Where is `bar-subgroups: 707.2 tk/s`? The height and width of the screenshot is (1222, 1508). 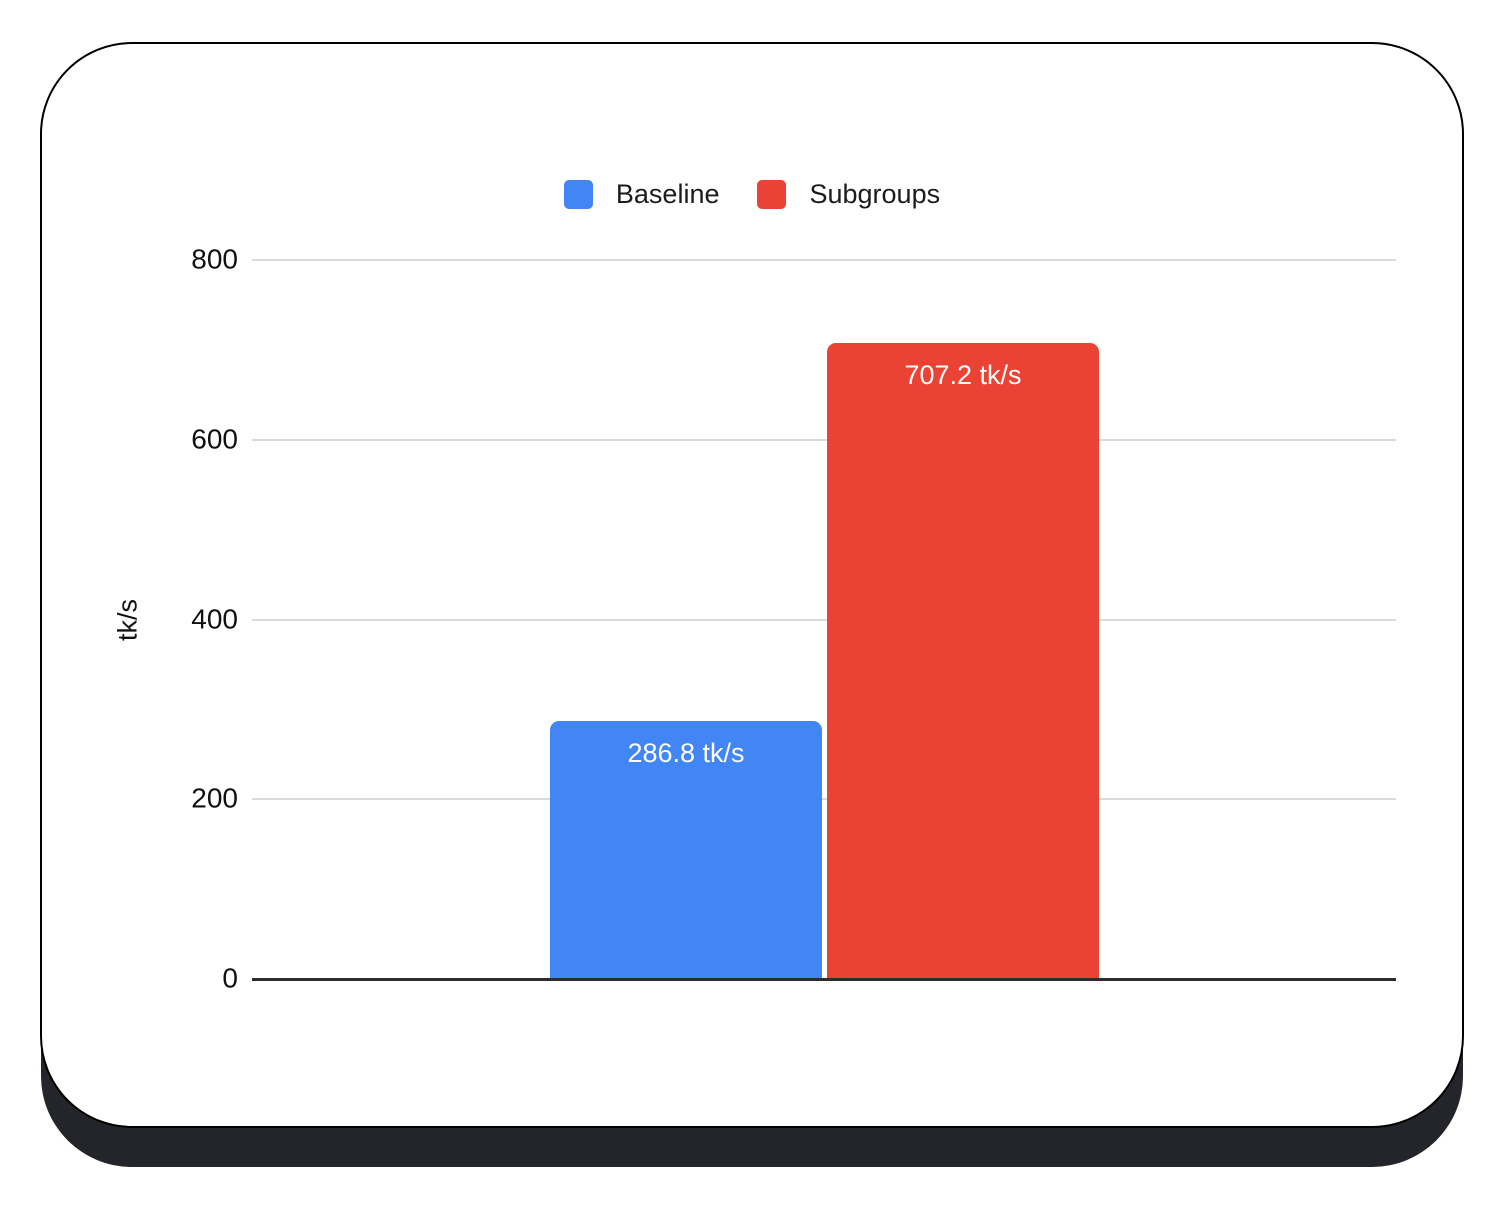 bar-subgroups: 707.2 tk/s is located at coordinates (963, 661).